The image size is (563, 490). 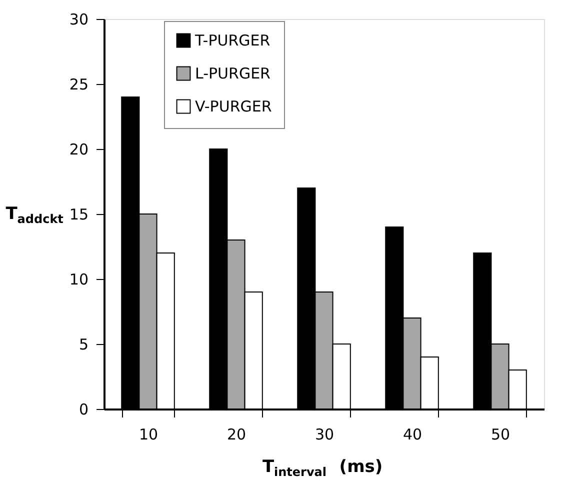 What do you see at coordinates (324, 435) in the screenshot?
I see `x-tick-label: 30` at bounding box center [324, 435].